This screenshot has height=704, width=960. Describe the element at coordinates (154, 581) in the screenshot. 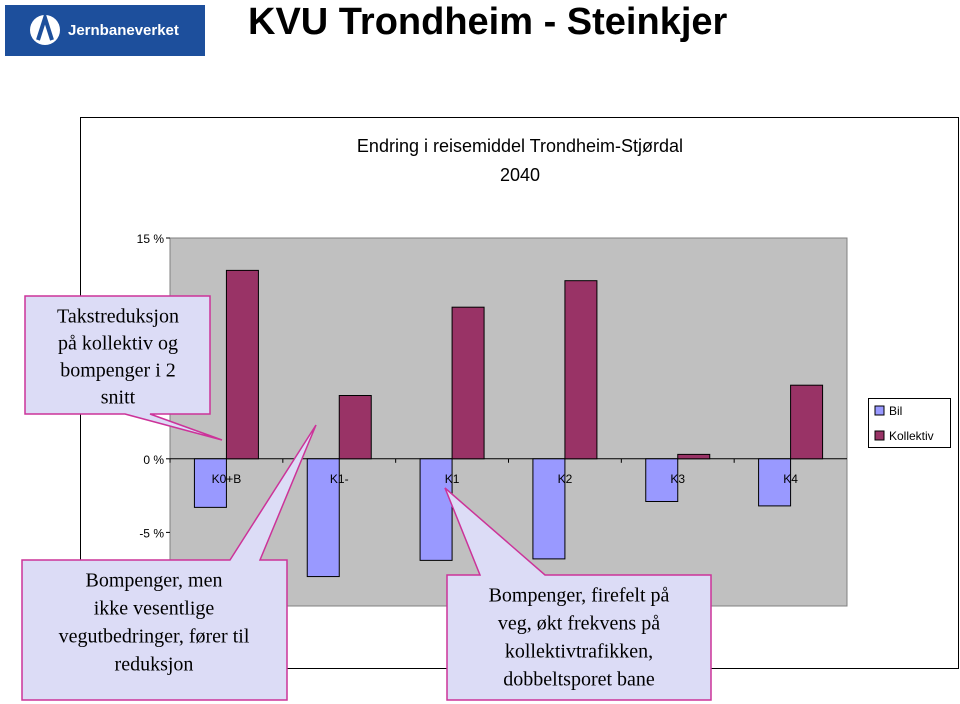

I see `callout-text: Bompenger, men` at that location.